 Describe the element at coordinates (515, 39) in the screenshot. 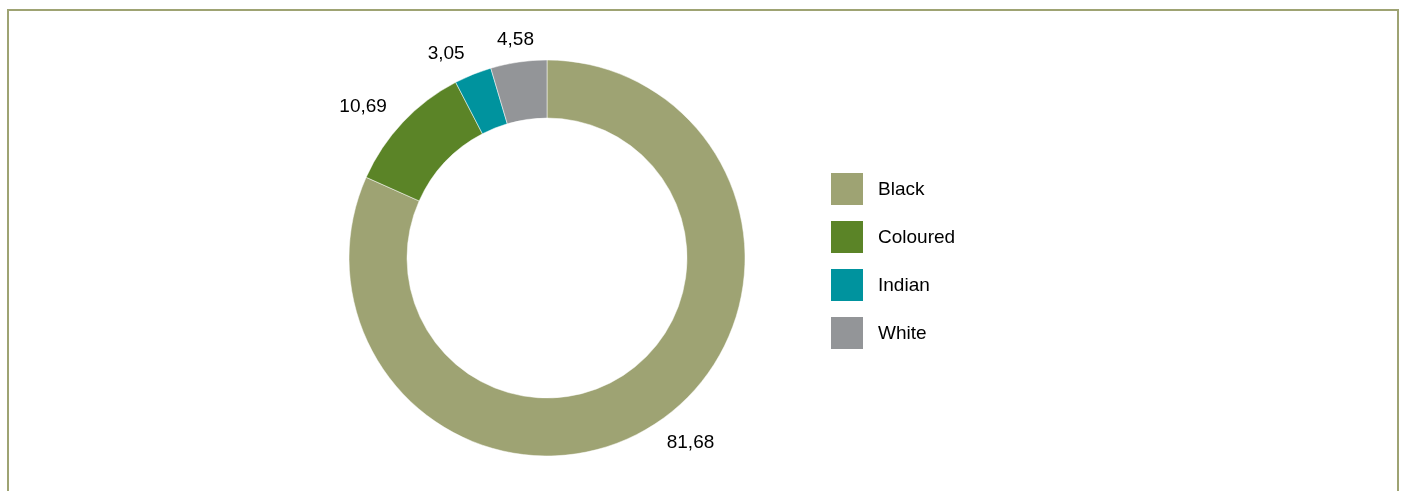

I see `data-label: 4,58` at that location.